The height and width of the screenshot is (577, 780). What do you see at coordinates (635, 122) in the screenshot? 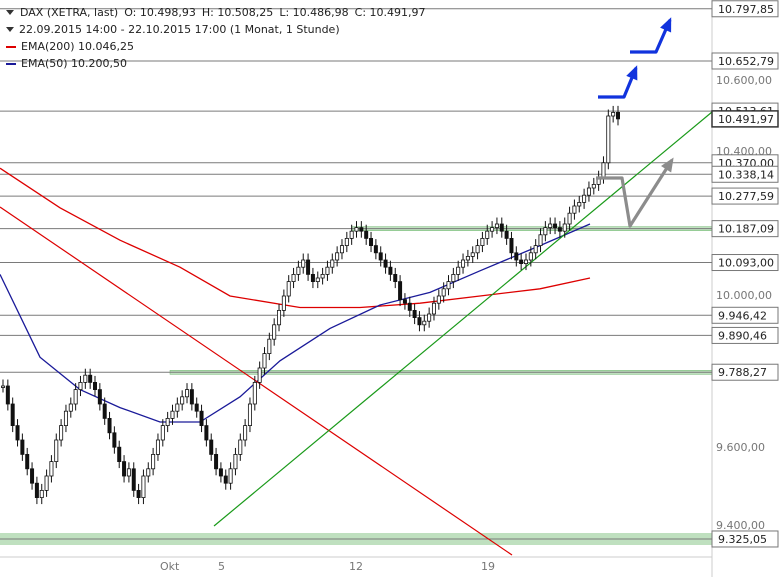
I see `projection-arrows` at bounding box center [635, 122].